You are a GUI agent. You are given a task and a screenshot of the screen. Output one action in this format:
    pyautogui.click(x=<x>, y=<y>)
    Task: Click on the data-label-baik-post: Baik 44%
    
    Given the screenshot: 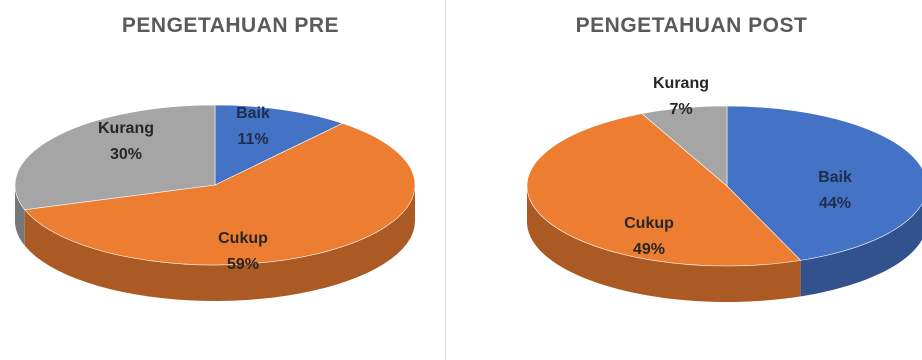 What is the action you would take?
    pyautogui.click(x=835, y=190)
    